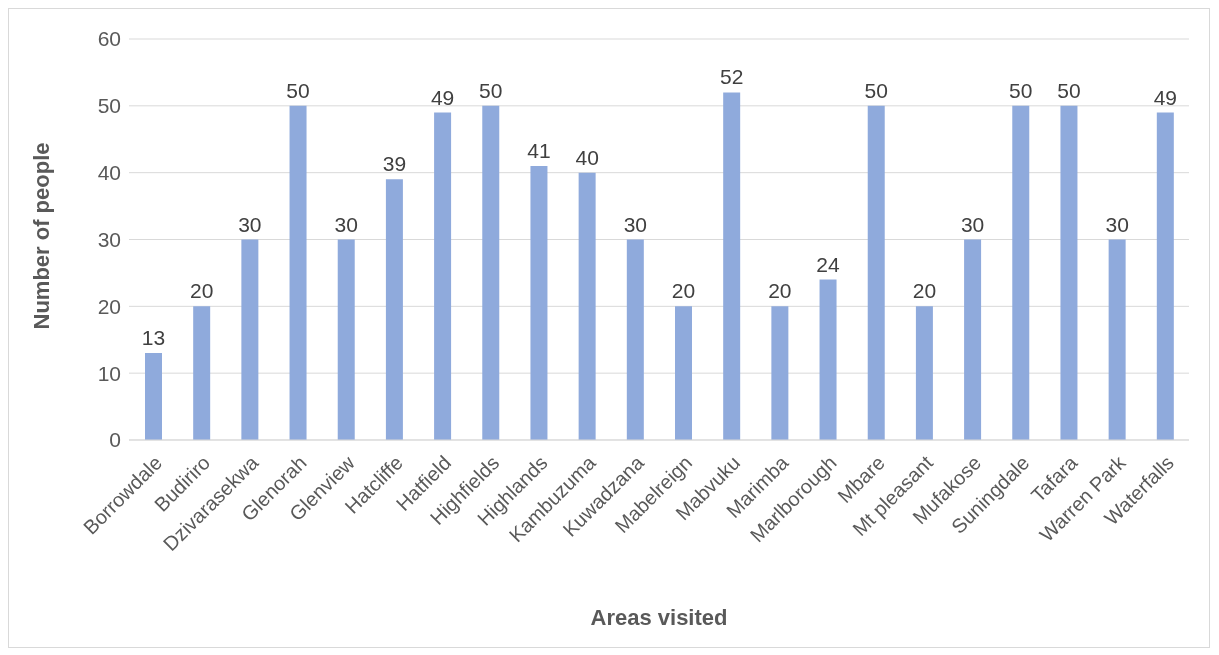  Describe the element at coordinates (109, 373) in the screenshot. I see `y-tick-label: 10` at that location.